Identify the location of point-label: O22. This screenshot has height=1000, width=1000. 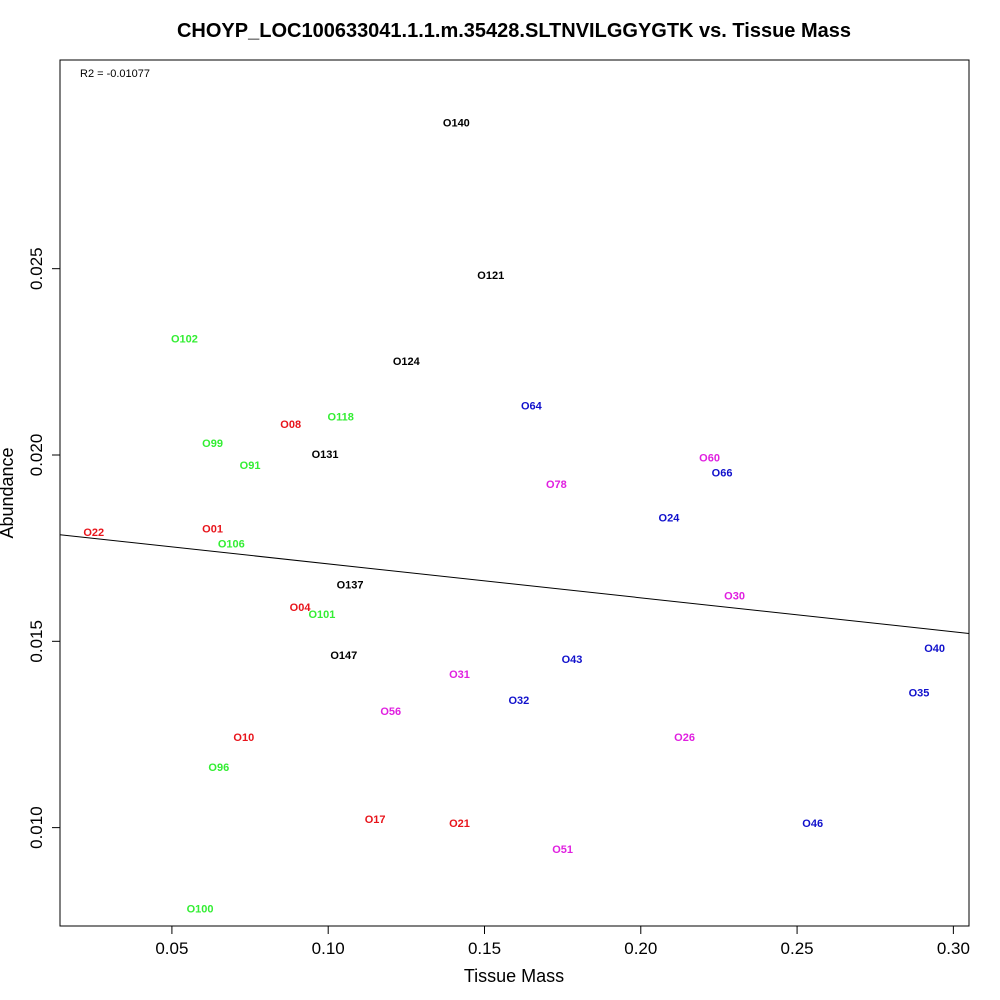
(93, 533).